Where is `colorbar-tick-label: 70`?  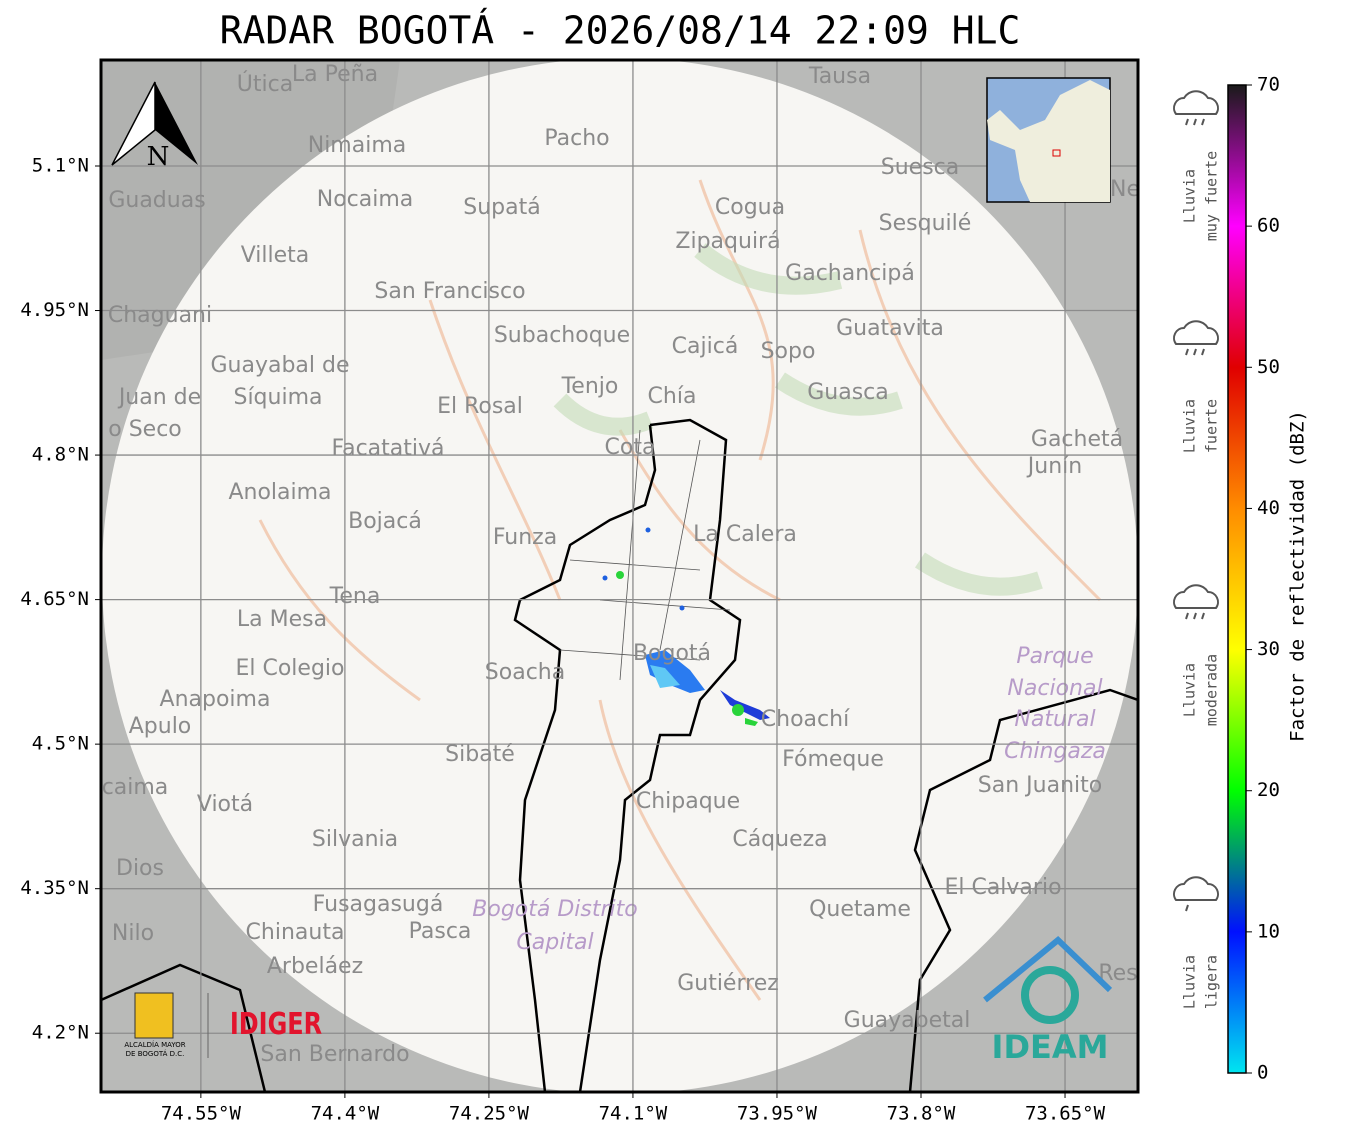
colorbar-tick-label: 70 is located at coordinates (1268, 85).